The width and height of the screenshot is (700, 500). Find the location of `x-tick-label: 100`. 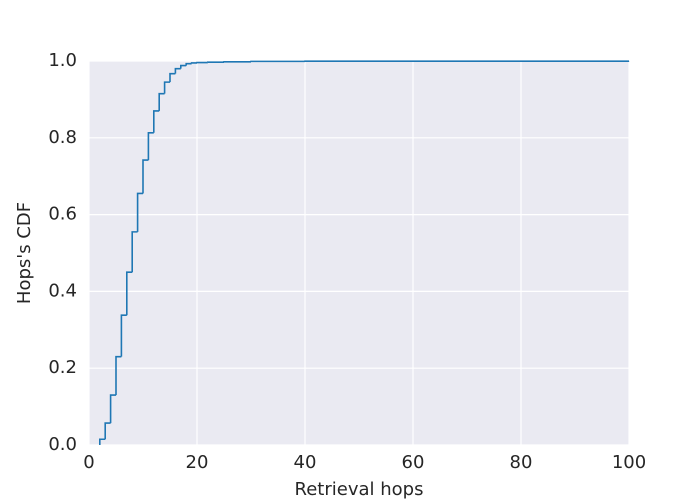

x-tick-label: 100 is located at coordinates (629, 462).